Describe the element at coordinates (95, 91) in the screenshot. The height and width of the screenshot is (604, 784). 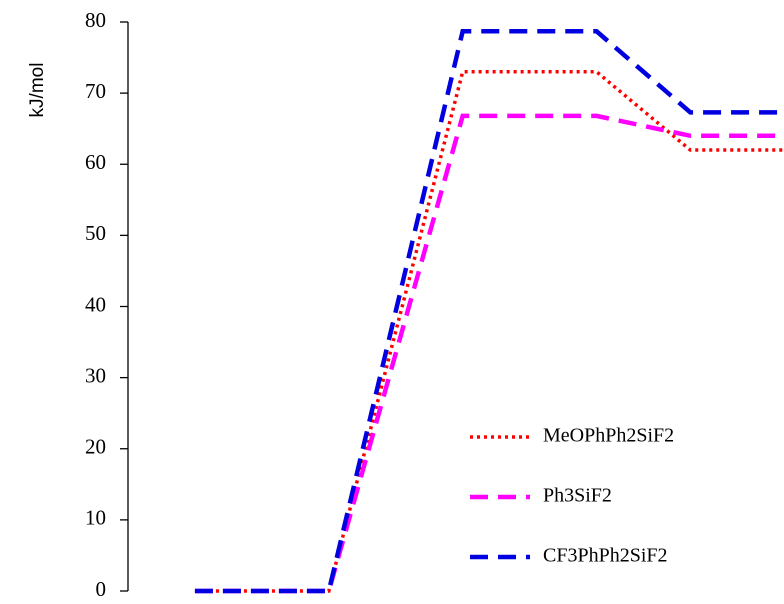
I see `y-tick-label: 70` at that location.